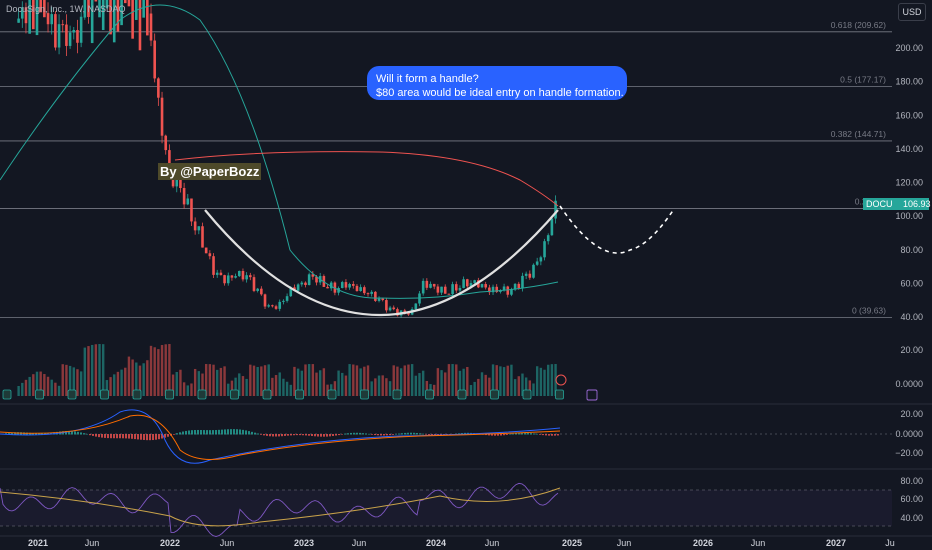 This screenshot has width=932, height=550. Describe the element at coordinates (561, 380) in the screenshot. I see `dividend-marker` at that location.